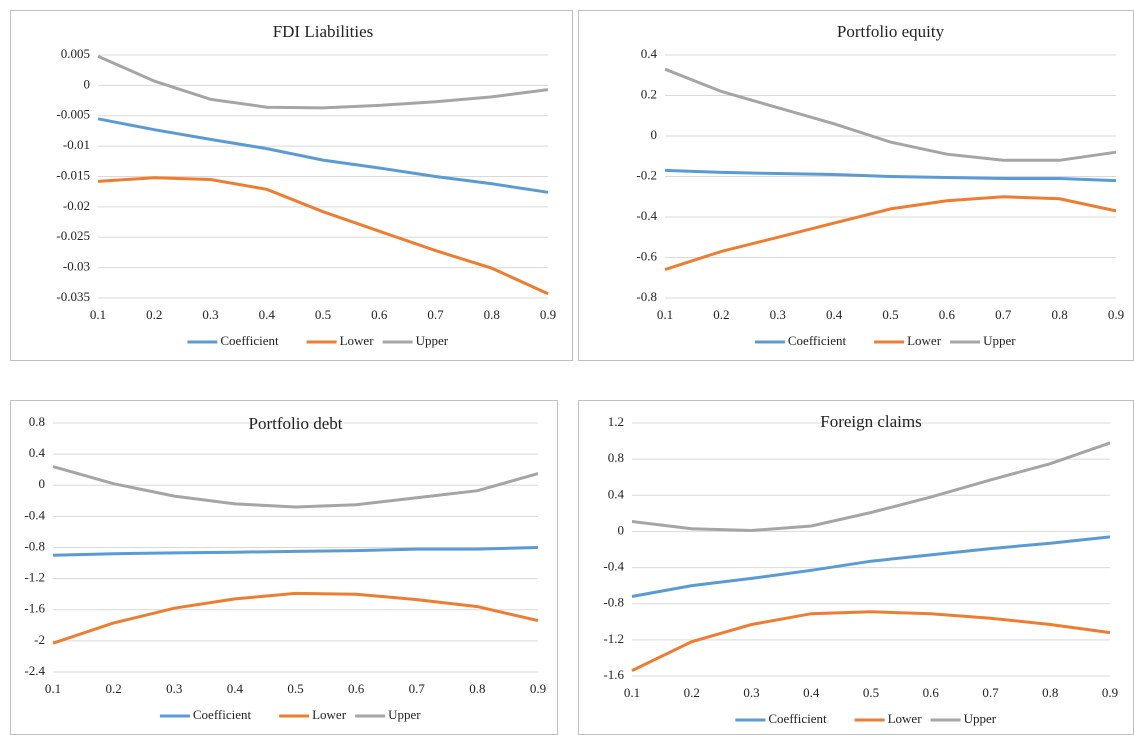  What do you see at coordinates (76, 205) in the screenshot?
I see `y-tick-label: -0.02` at bounding box center [76, 205].